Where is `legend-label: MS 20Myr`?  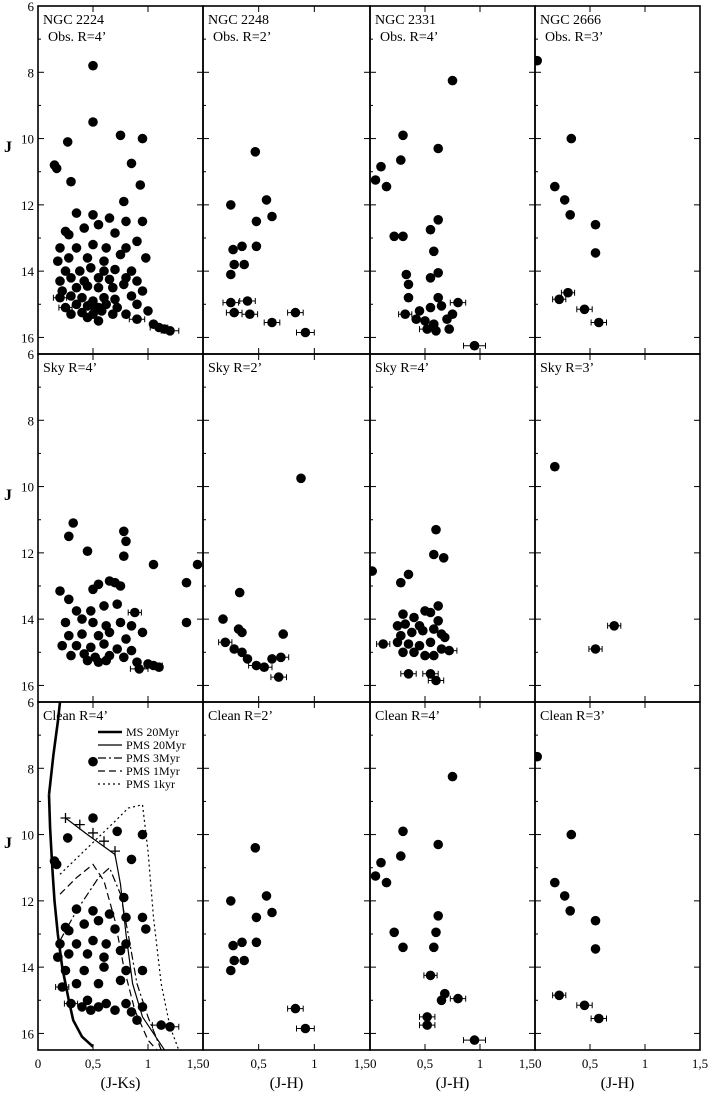 legend-label: MS 20Myr is located at coordinates (152, 732).